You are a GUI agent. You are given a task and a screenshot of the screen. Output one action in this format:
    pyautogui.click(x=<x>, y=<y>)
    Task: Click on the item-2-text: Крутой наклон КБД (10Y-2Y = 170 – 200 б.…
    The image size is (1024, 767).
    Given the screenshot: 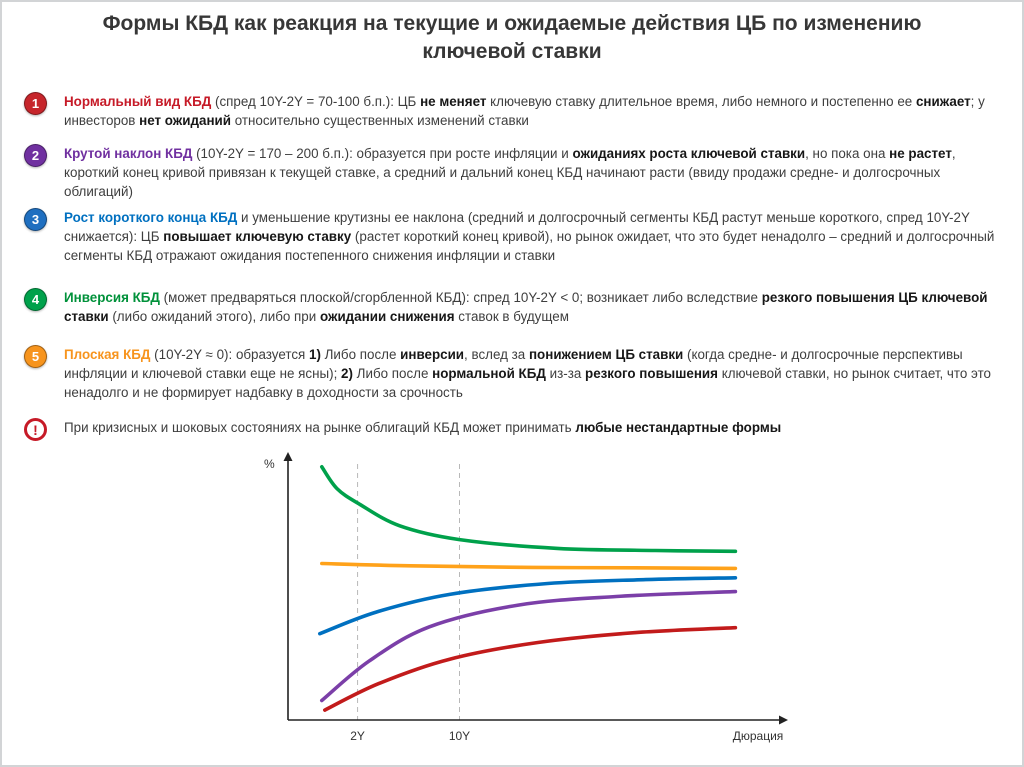 What is the action you would take?
    pyautogui.click(x=510, y=172)
    